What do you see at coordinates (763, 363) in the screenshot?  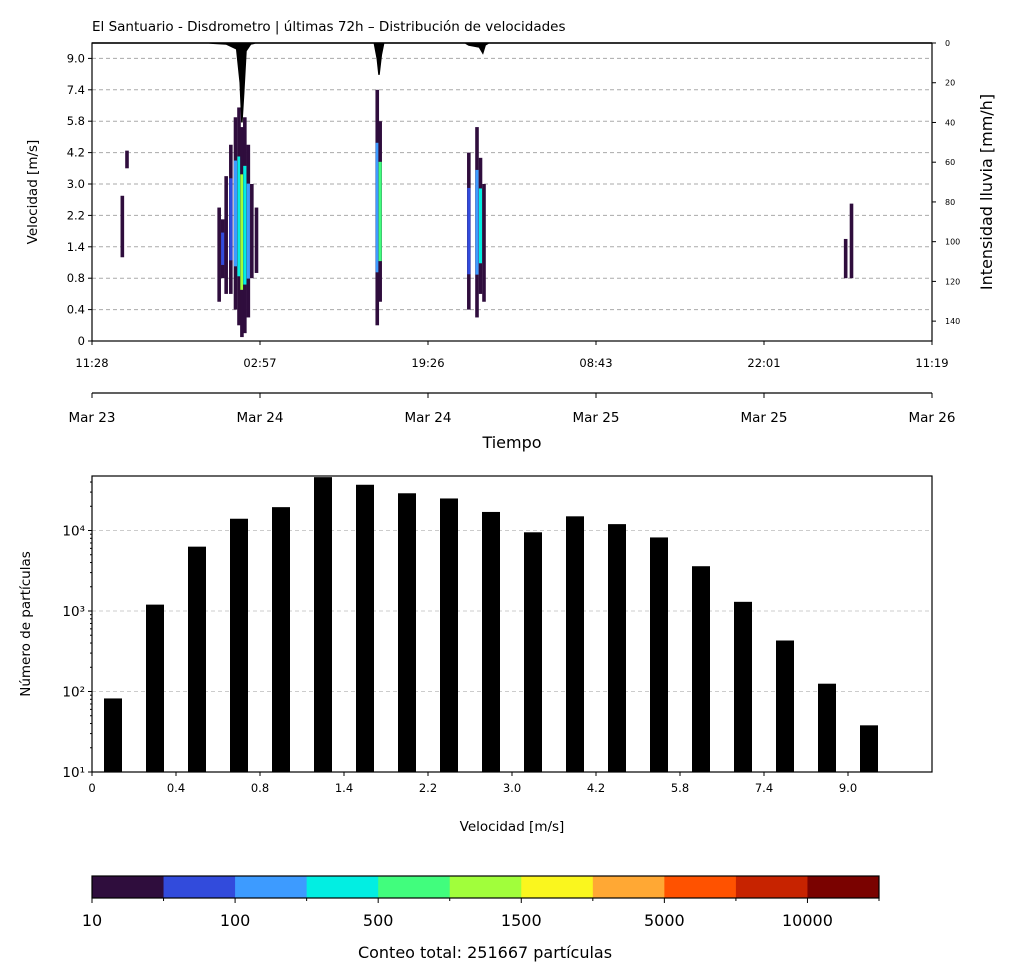 I see `x-time-tick-label: 22:01` at bounding box center [763, 363].